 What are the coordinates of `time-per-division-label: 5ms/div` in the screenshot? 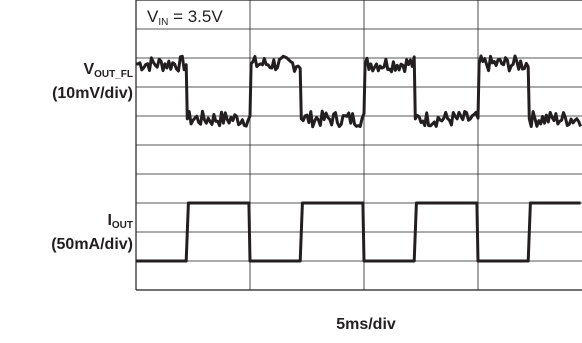 It's located at (366, 324).